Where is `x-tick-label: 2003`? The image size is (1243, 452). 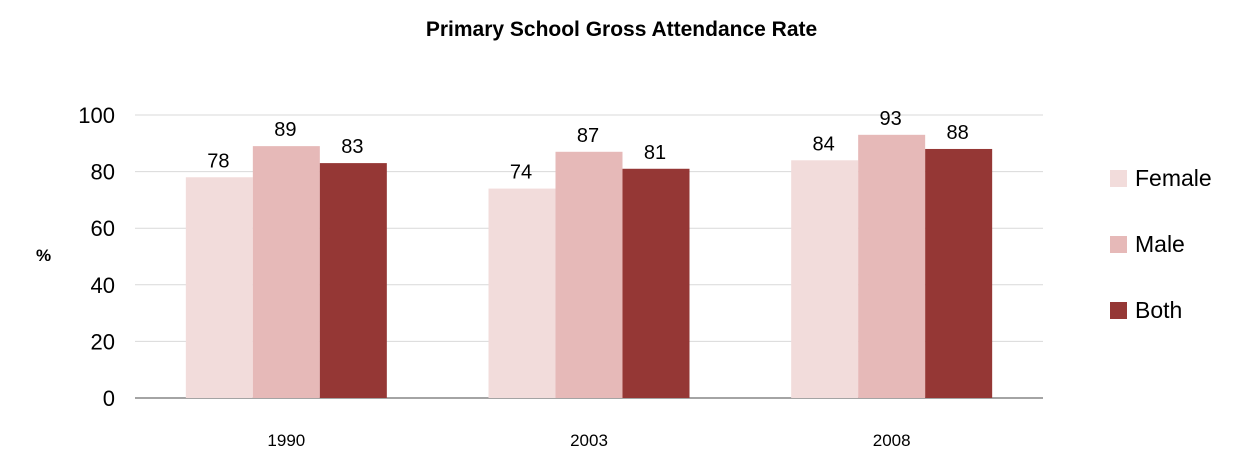 x-tick-label: 2003 is located at coordinates (589, 440).